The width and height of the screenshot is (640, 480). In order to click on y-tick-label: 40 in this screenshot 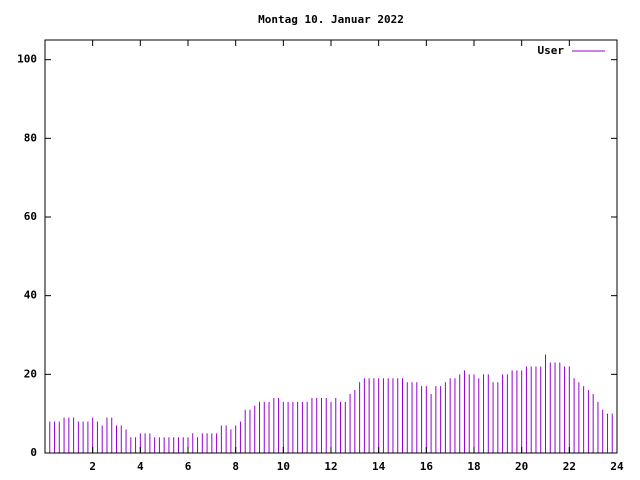, I will do `click(30, 295)`.